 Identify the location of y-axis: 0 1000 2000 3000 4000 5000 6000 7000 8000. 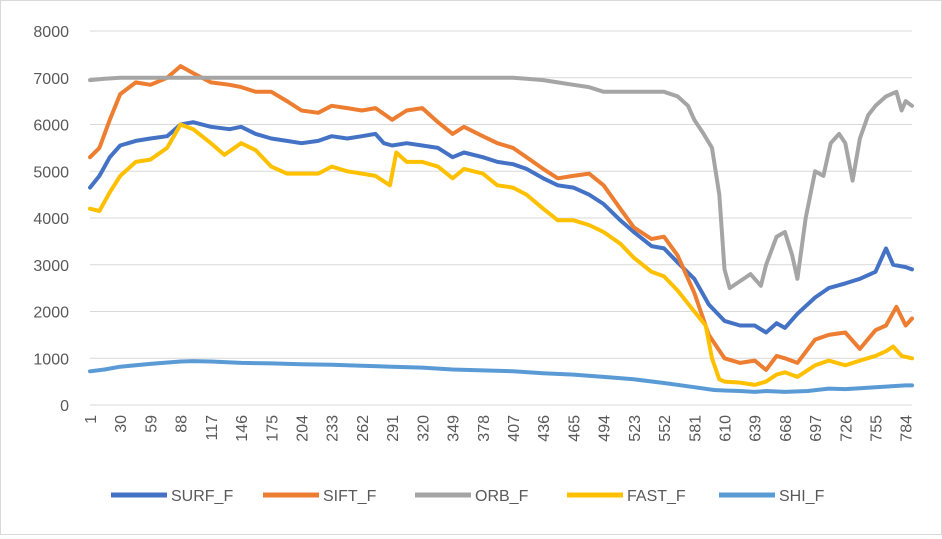
(51, 219).